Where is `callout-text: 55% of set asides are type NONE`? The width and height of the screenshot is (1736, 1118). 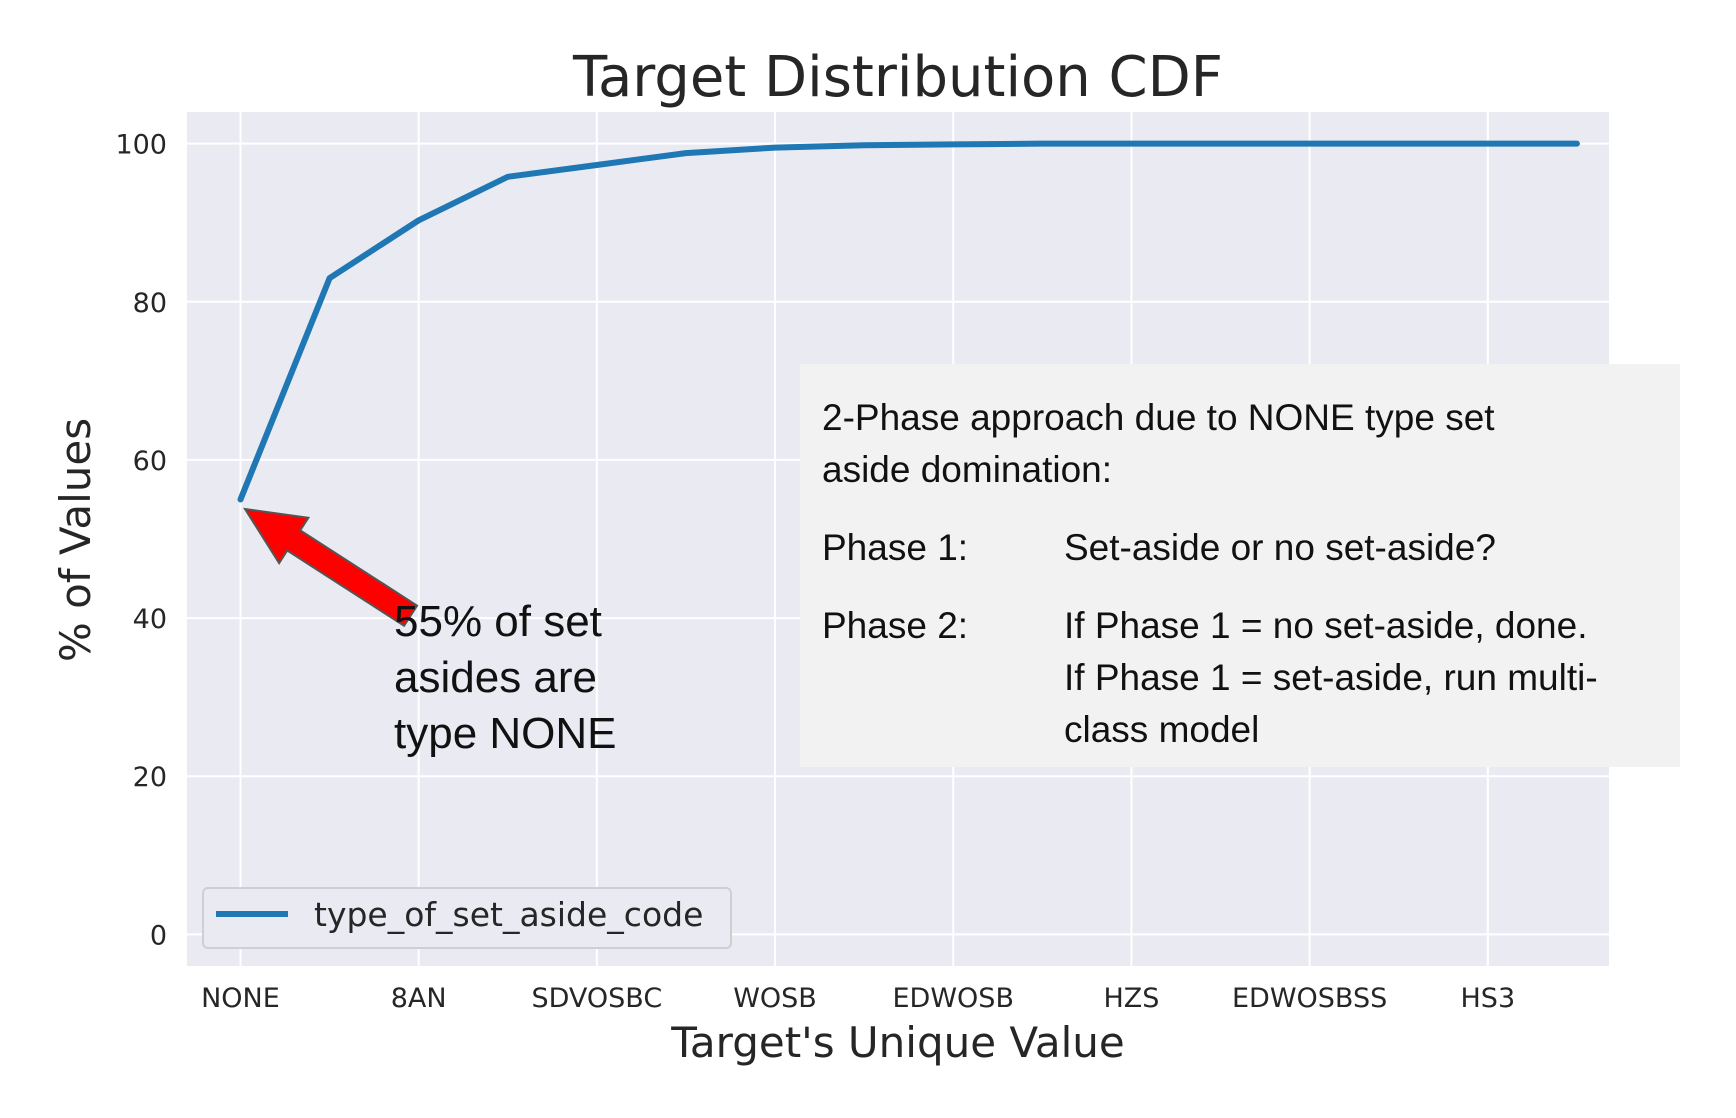 callout-text: 55% of set asides are type NONE is located at coordinates (544, 678).